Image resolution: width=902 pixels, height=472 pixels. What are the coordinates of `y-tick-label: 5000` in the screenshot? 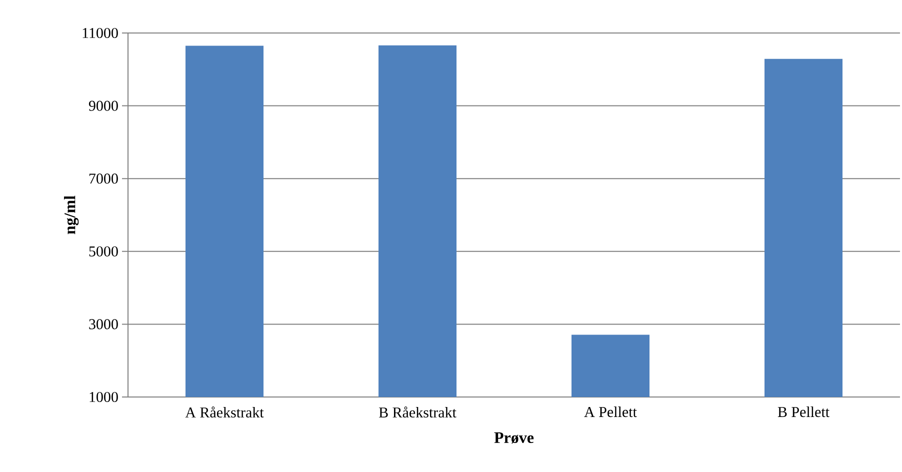 It's located at (103, 251).